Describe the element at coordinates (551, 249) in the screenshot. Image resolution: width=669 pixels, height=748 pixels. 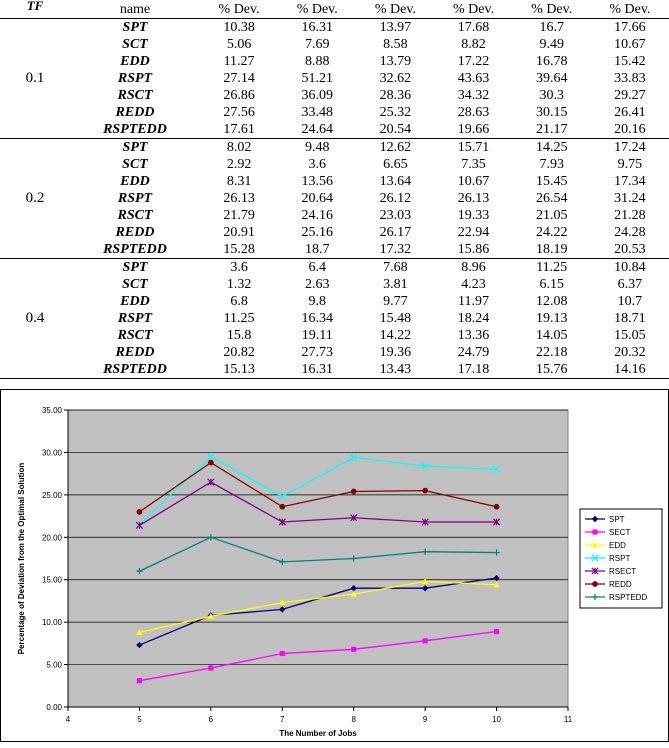
I see `value-cell: 18.19` at that location.